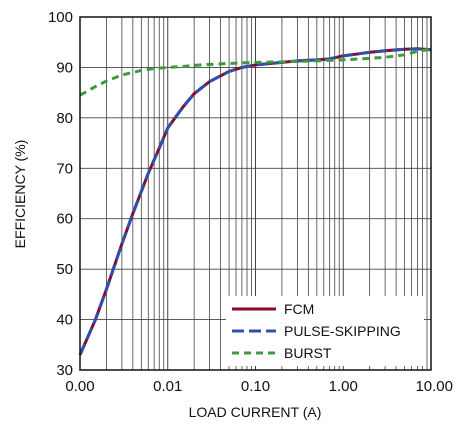  What do you see at coordinates (64, 320) in the screenshot?
I see `y-tick-label: 40` at bounding box center [64, 320].